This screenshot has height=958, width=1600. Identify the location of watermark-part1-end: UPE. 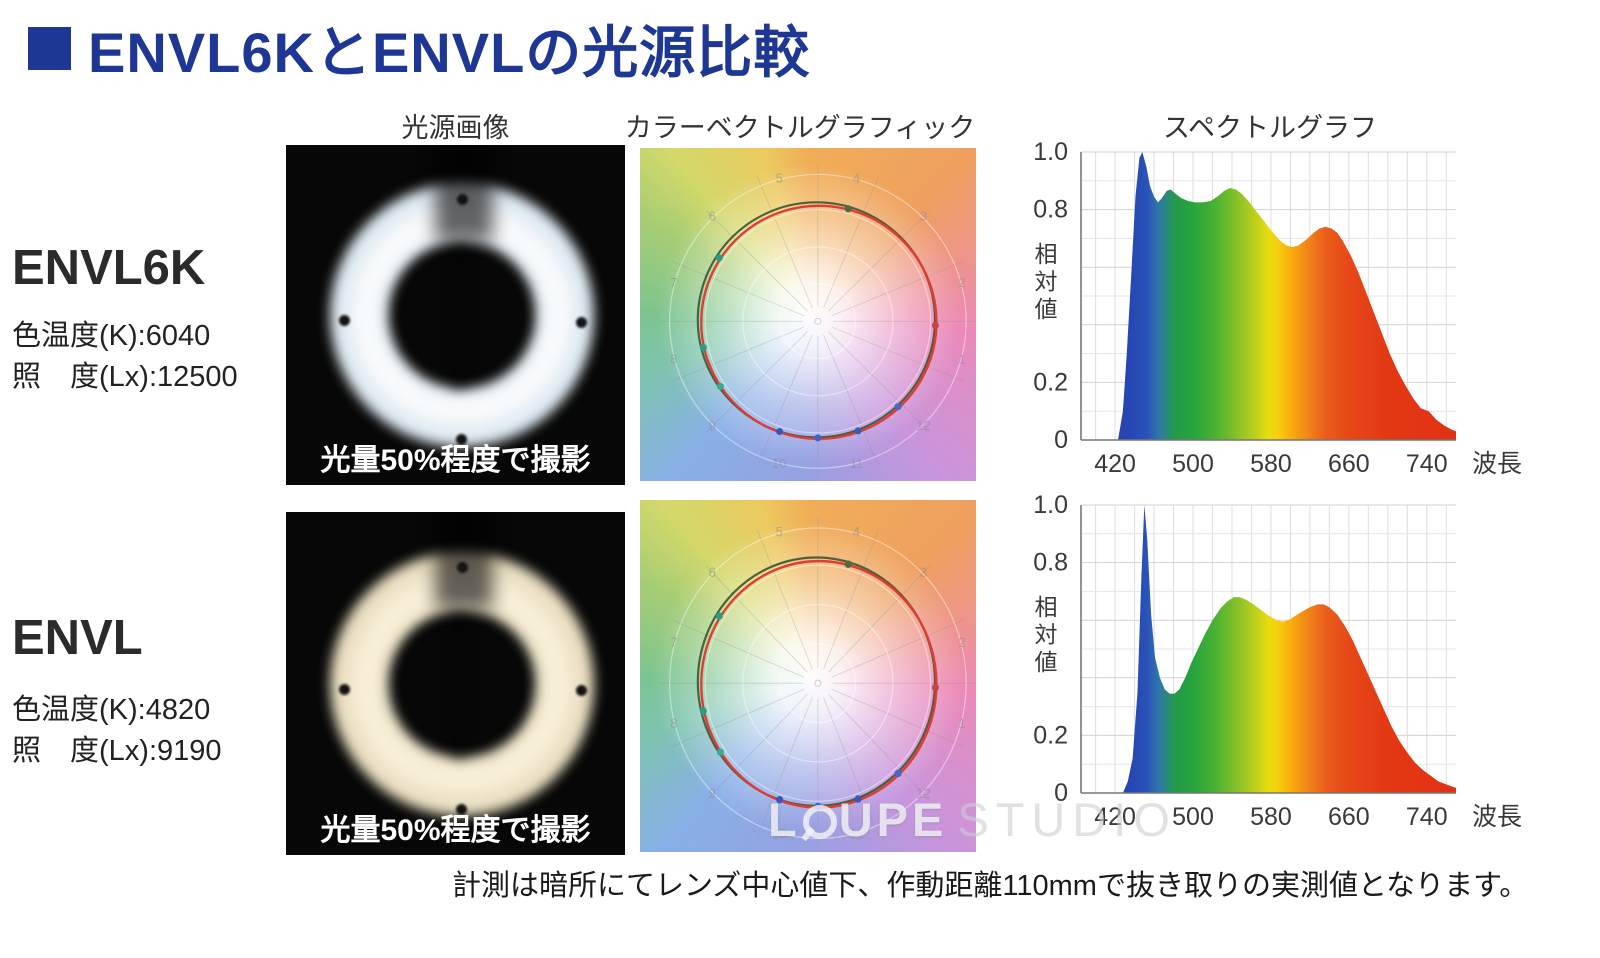
(893, 819).